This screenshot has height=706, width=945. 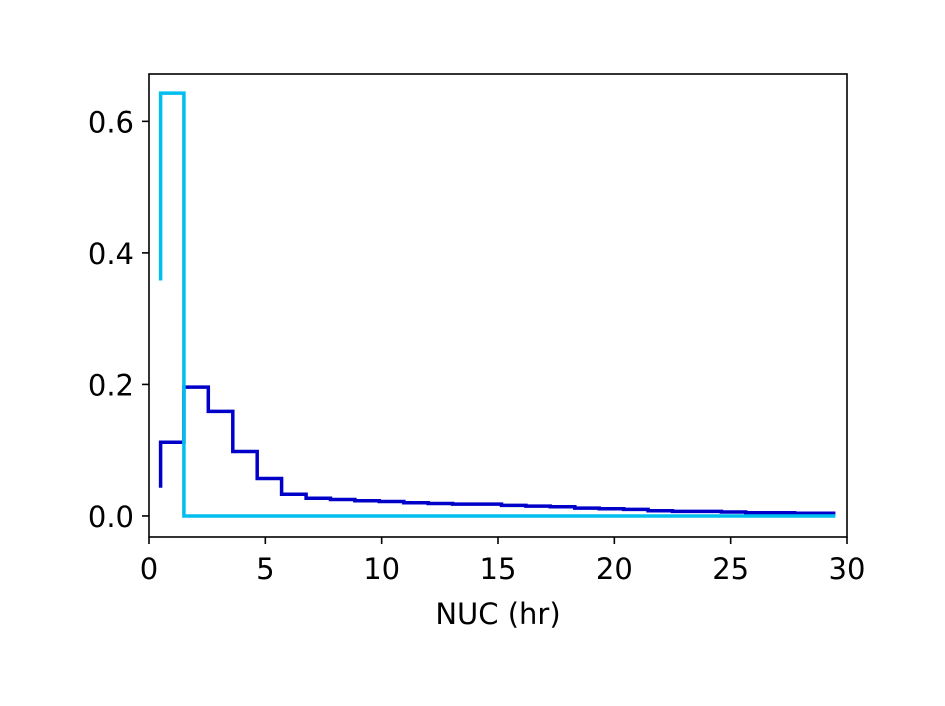 What do you see at coordinates (118, 319) in the screenshot?
I see `y-axis: 0.0 0.2 0.4 0.6` at bounding box center [118, 319].